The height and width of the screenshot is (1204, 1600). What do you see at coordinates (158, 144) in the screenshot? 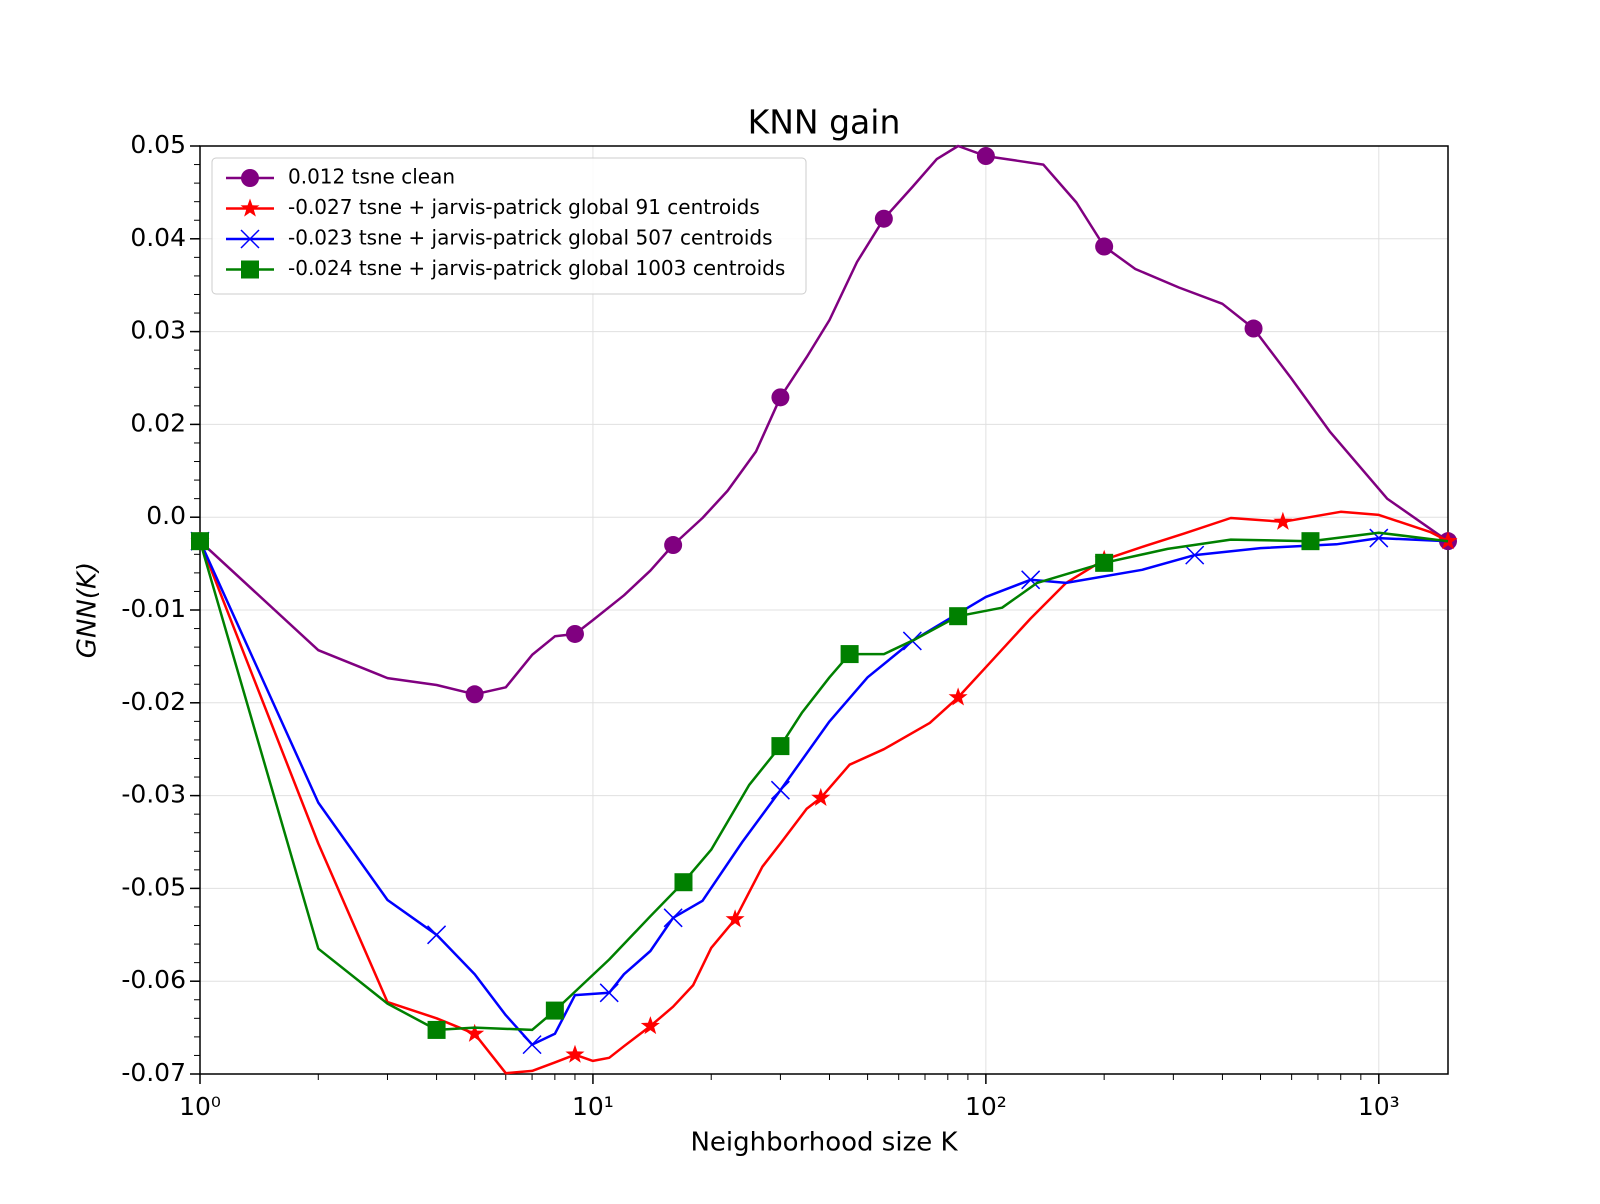
I see `y-tick-label: 0.05` at bounding box center [158, 144].